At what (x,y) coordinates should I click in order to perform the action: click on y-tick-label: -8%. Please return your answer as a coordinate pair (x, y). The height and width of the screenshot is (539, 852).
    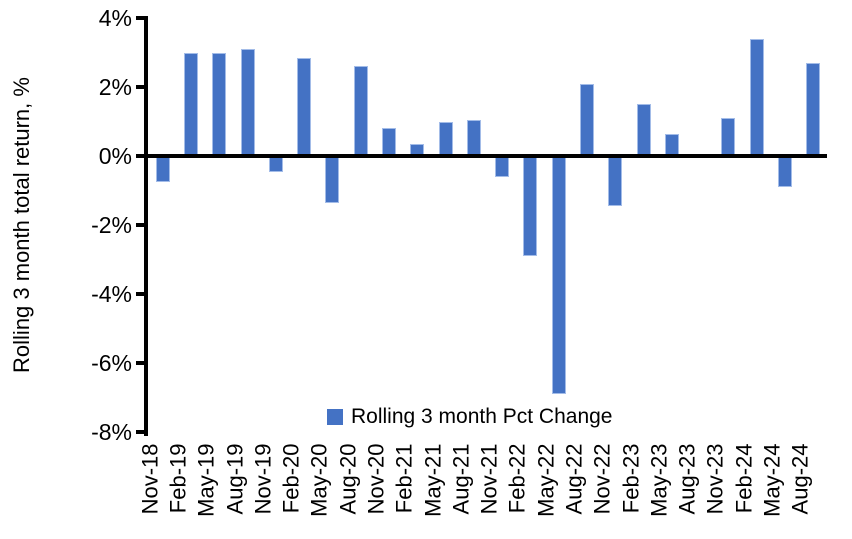
    Looking at the image, I should click on (111, 432).